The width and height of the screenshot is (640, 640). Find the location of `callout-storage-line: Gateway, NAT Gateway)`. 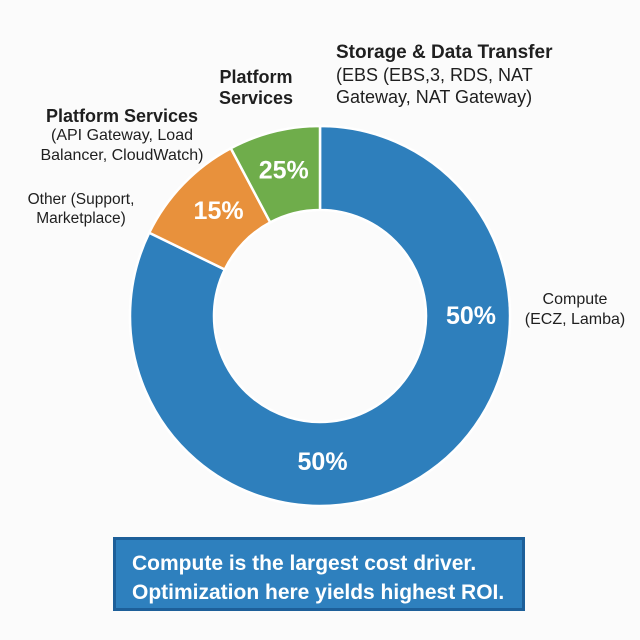

callout-storage-line: Gateway, NAT Gateway) is located at coordinates (434, 97).